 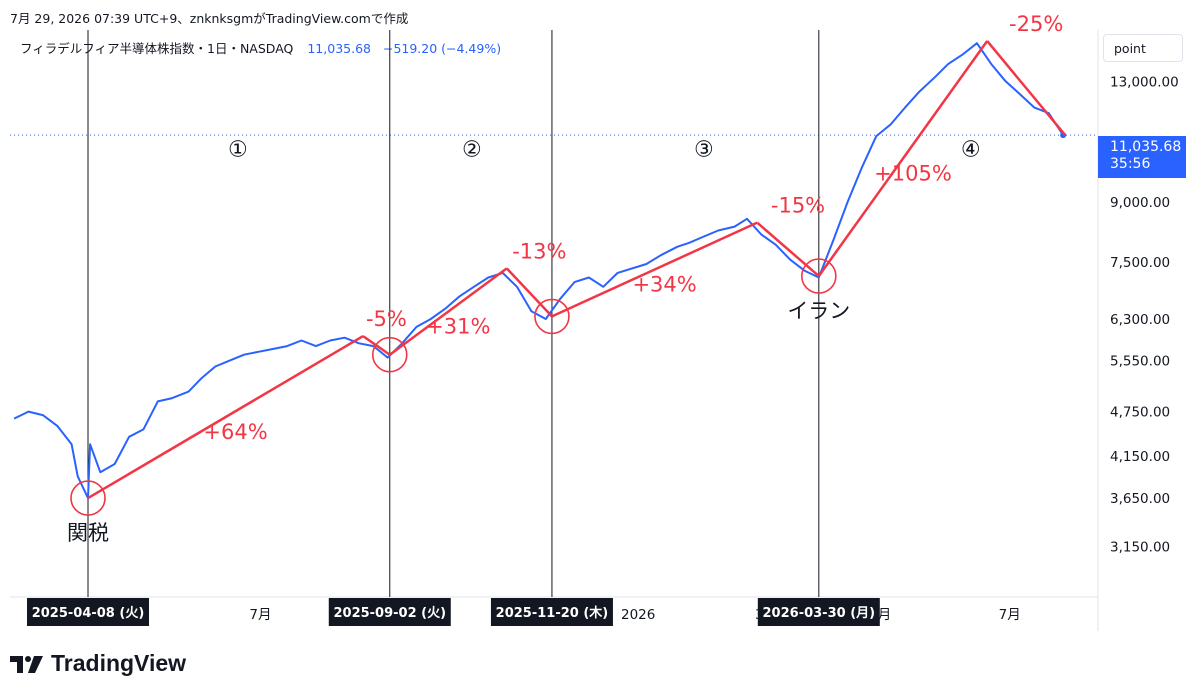 What do you see at coordinates (238, 149) in the screenshot?
I see `period-label: ①` at bounding box center [238, 149].